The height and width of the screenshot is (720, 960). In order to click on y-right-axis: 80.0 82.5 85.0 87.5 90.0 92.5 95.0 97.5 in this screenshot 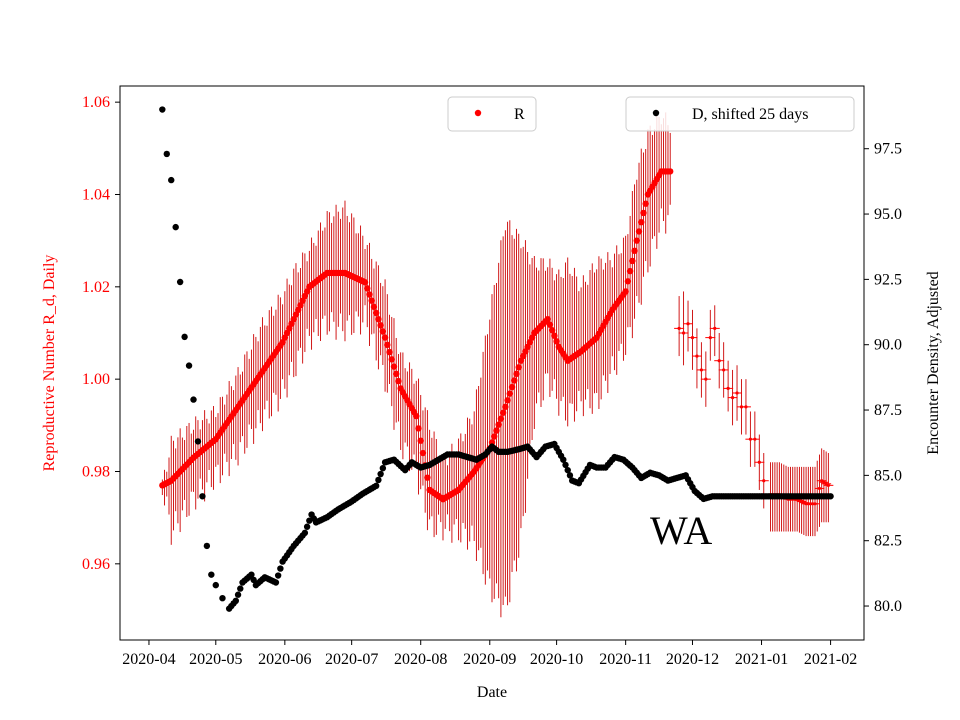, I will do `click(883, 378)`.